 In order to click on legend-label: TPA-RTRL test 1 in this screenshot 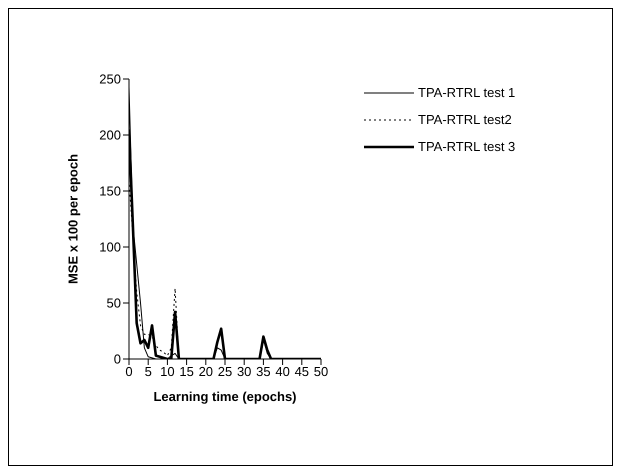, I will do `click(467, 92)`.